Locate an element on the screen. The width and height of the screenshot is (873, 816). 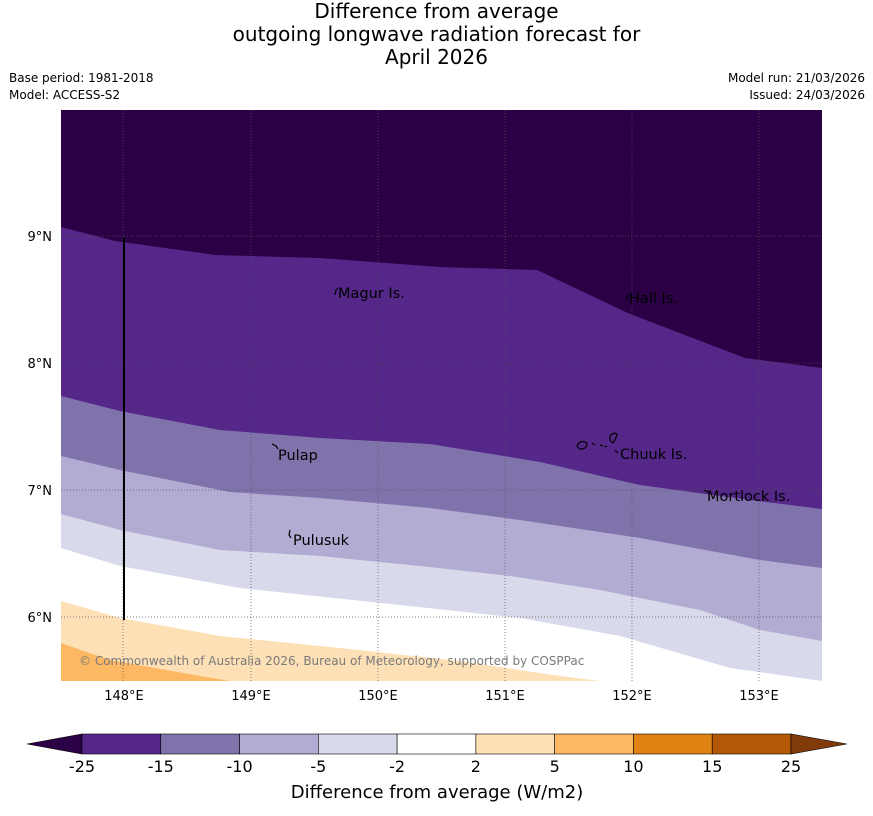
island-chuuk is located at coordinates (597, 443).